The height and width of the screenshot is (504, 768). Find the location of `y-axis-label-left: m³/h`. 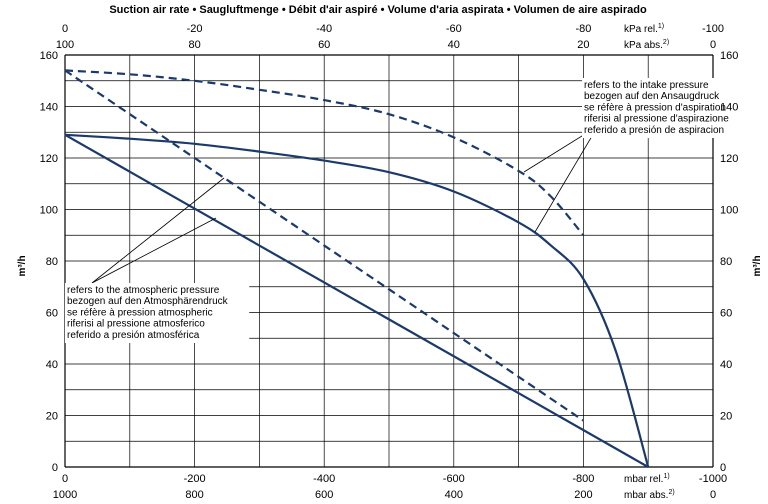

y-axis-label-left: m³/h is located at coordinates (22, 265).